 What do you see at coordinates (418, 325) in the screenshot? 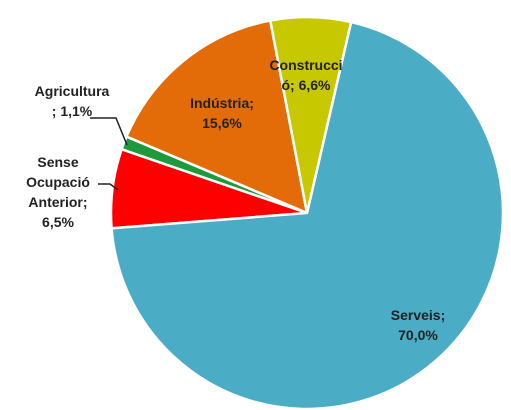
I see `data-label: Serveis; 70,0%` at bounding box center [418, 325].